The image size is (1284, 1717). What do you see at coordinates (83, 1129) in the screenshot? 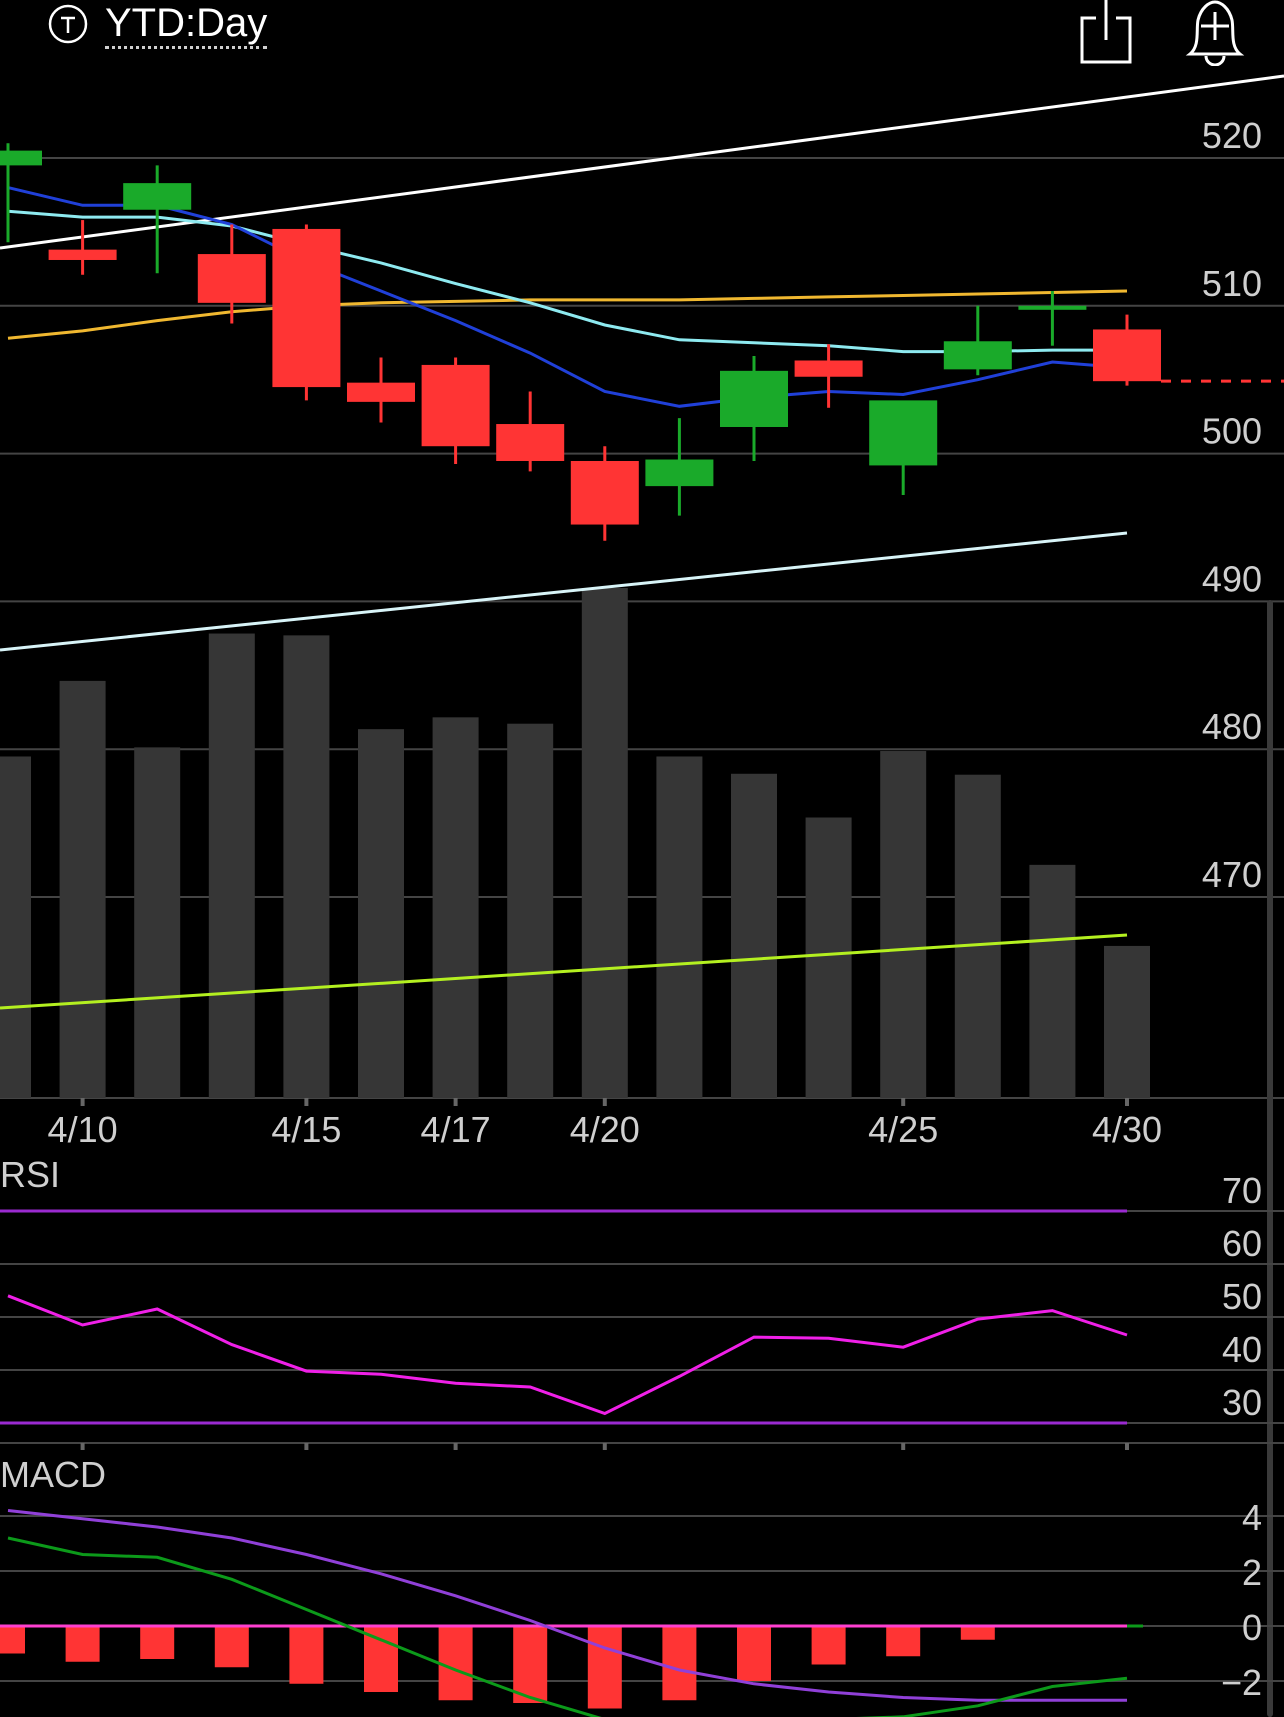
I see `date-tick-label: 4/10` at bounding box center [83, 1129].